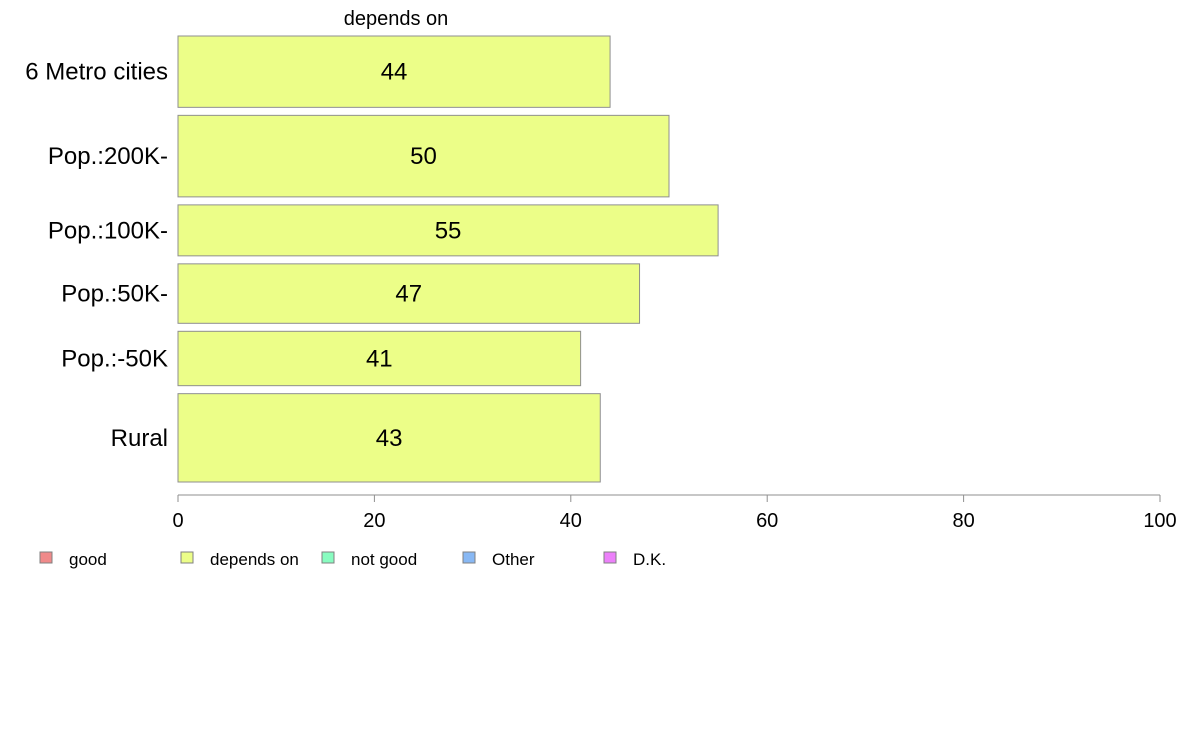  I want to click on x-tick-label: 0, so click(177, 521).